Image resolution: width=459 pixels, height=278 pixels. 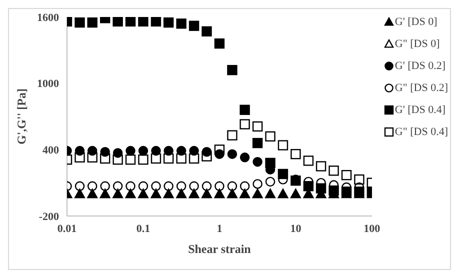 I want to click on x-tick-label: 0.1, so click(x=143, y=228).